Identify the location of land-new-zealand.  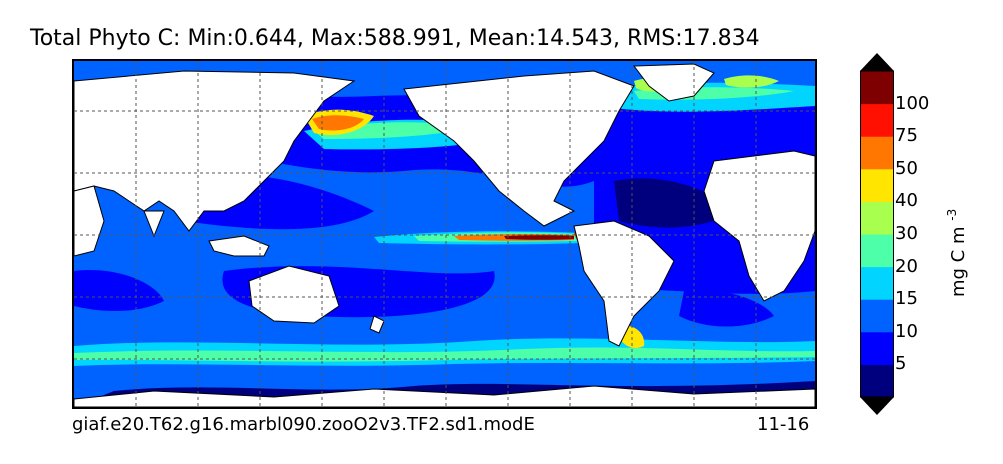
(377, 324).